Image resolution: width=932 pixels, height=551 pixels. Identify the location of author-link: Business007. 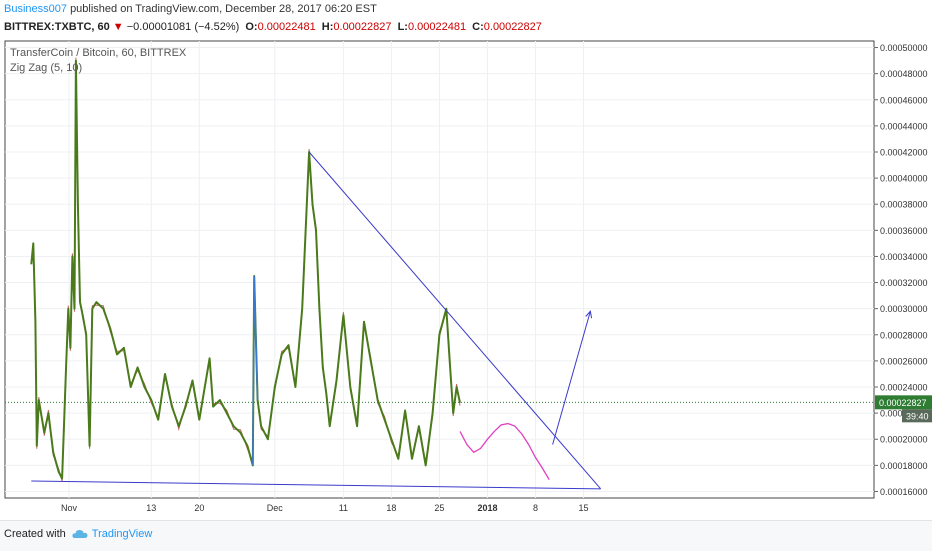
(35, 9).